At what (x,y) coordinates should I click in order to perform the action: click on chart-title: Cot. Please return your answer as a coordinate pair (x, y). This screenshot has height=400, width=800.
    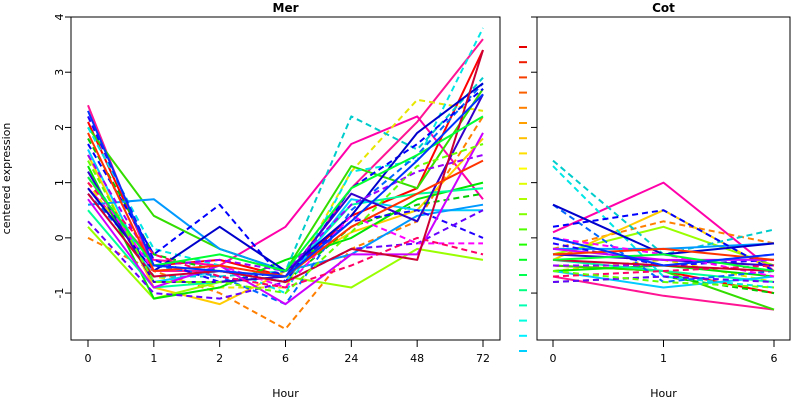
    Looking at the image, I should click on (663, 8).